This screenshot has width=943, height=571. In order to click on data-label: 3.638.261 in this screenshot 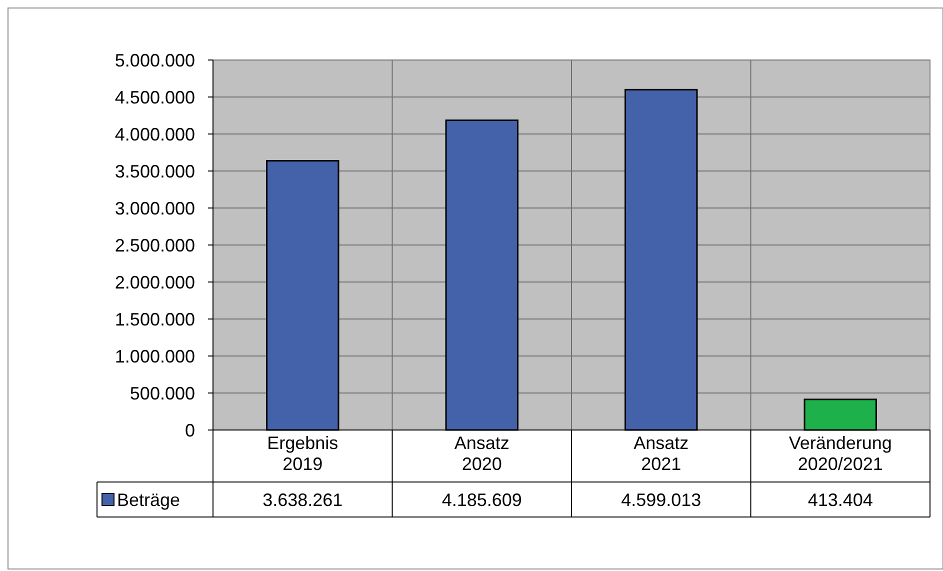, I will do `click(302, 500)`.